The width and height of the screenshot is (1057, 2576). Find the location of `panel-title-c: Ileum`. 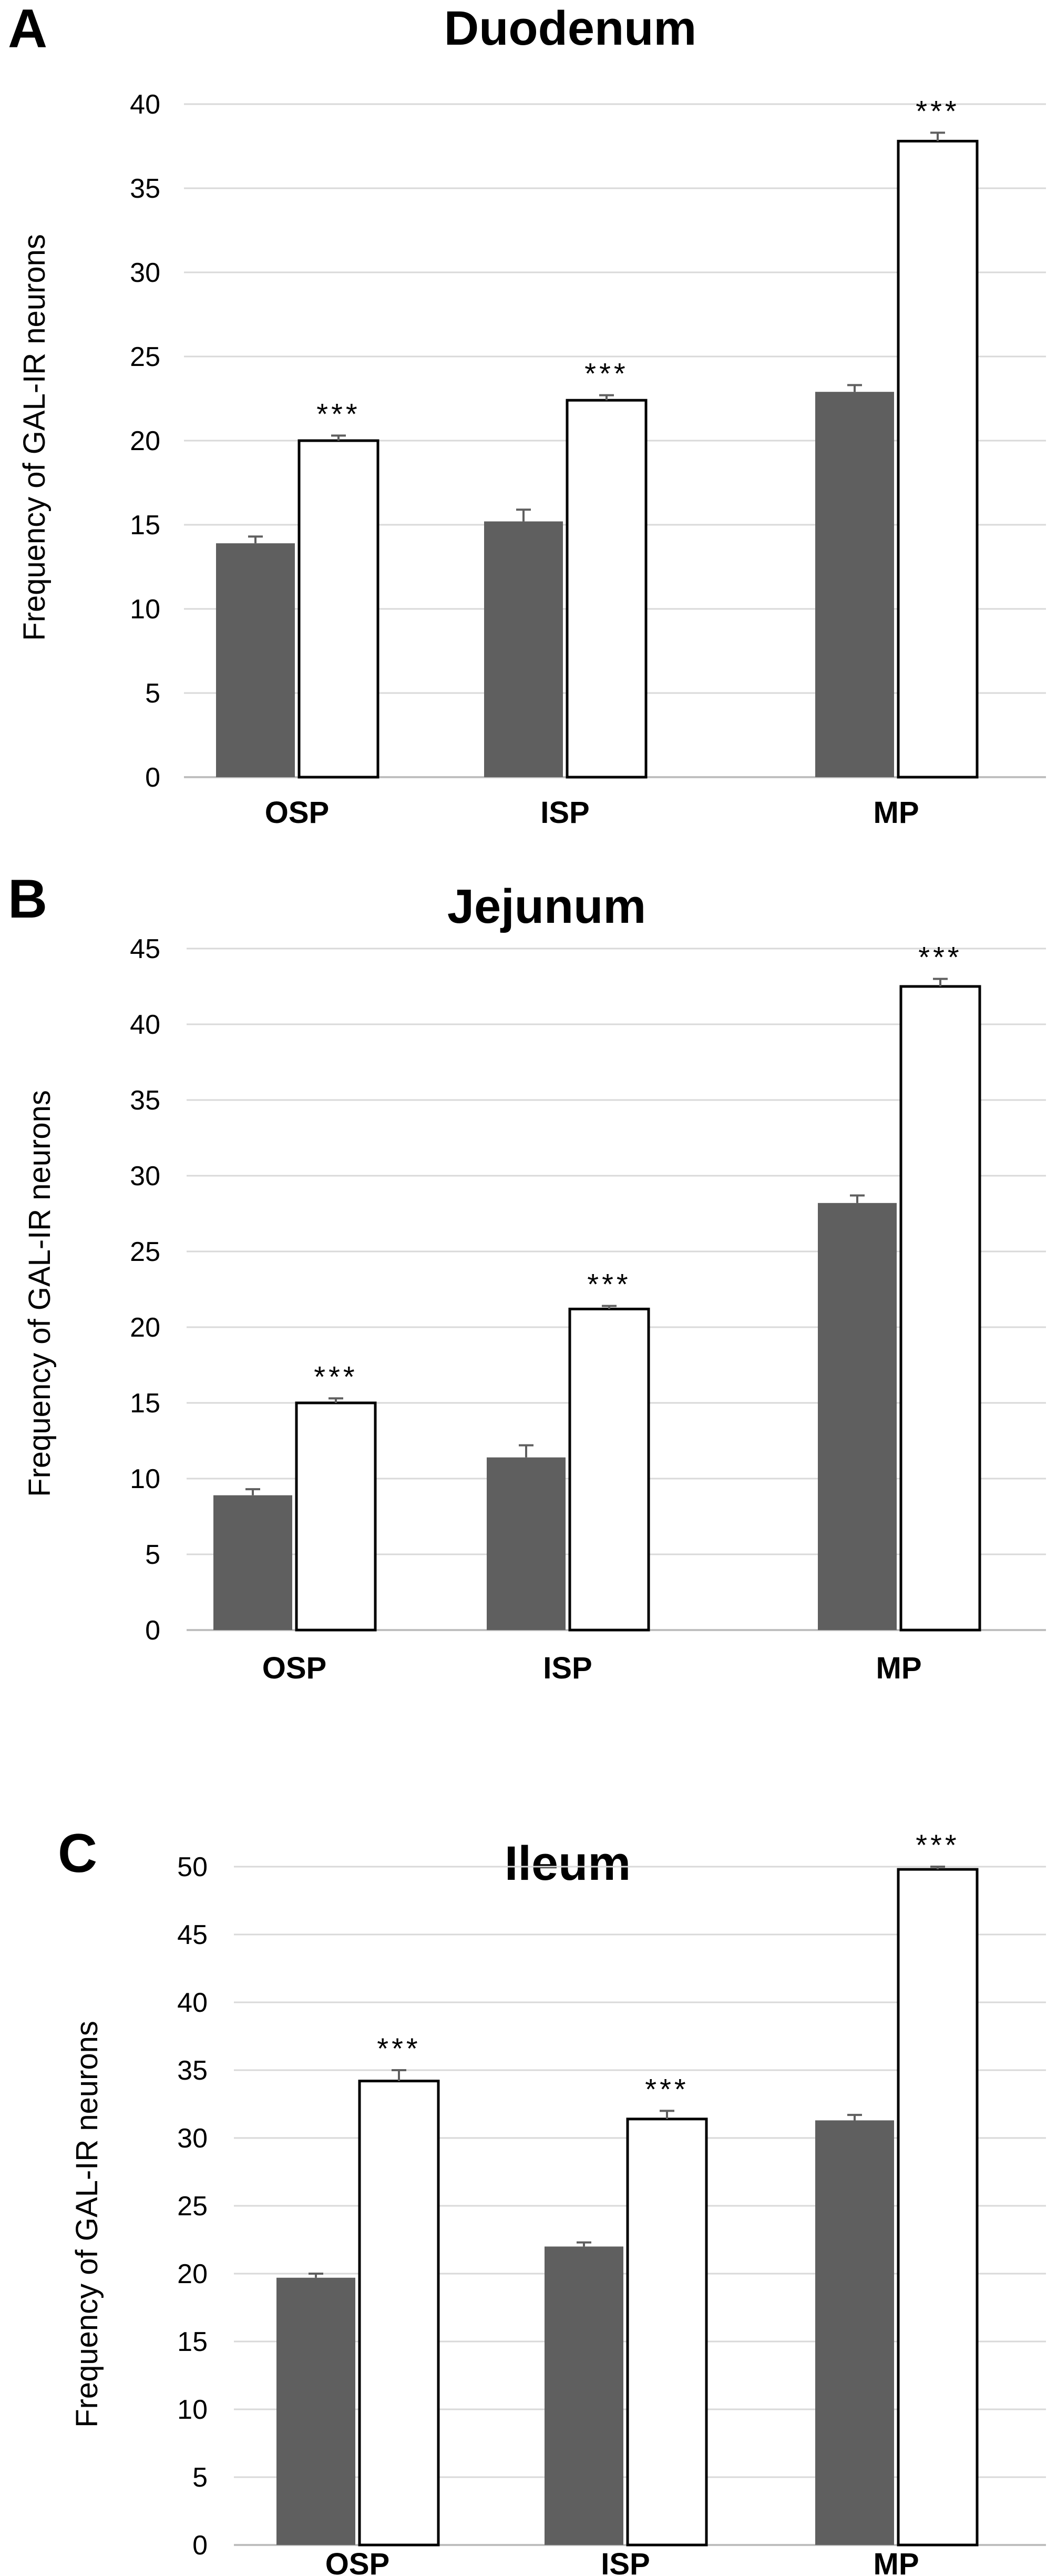

panel-title-c: Ileum is located at coordinates (568, 1863).